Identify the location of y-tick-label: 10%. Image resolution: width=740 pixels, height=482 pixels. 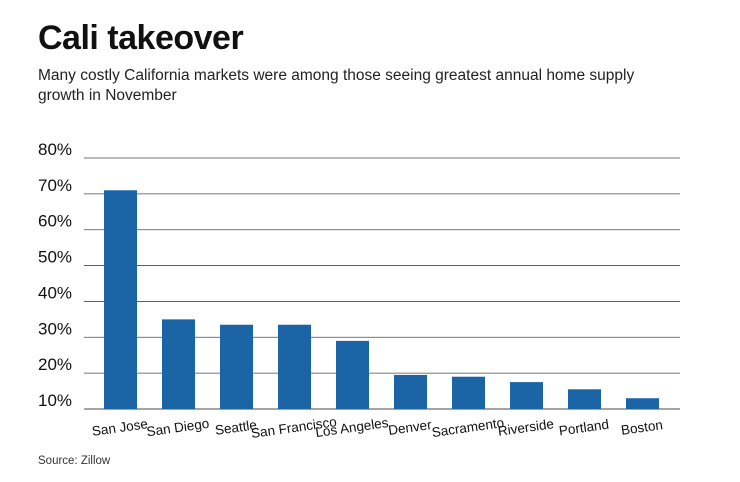
(55, 400).